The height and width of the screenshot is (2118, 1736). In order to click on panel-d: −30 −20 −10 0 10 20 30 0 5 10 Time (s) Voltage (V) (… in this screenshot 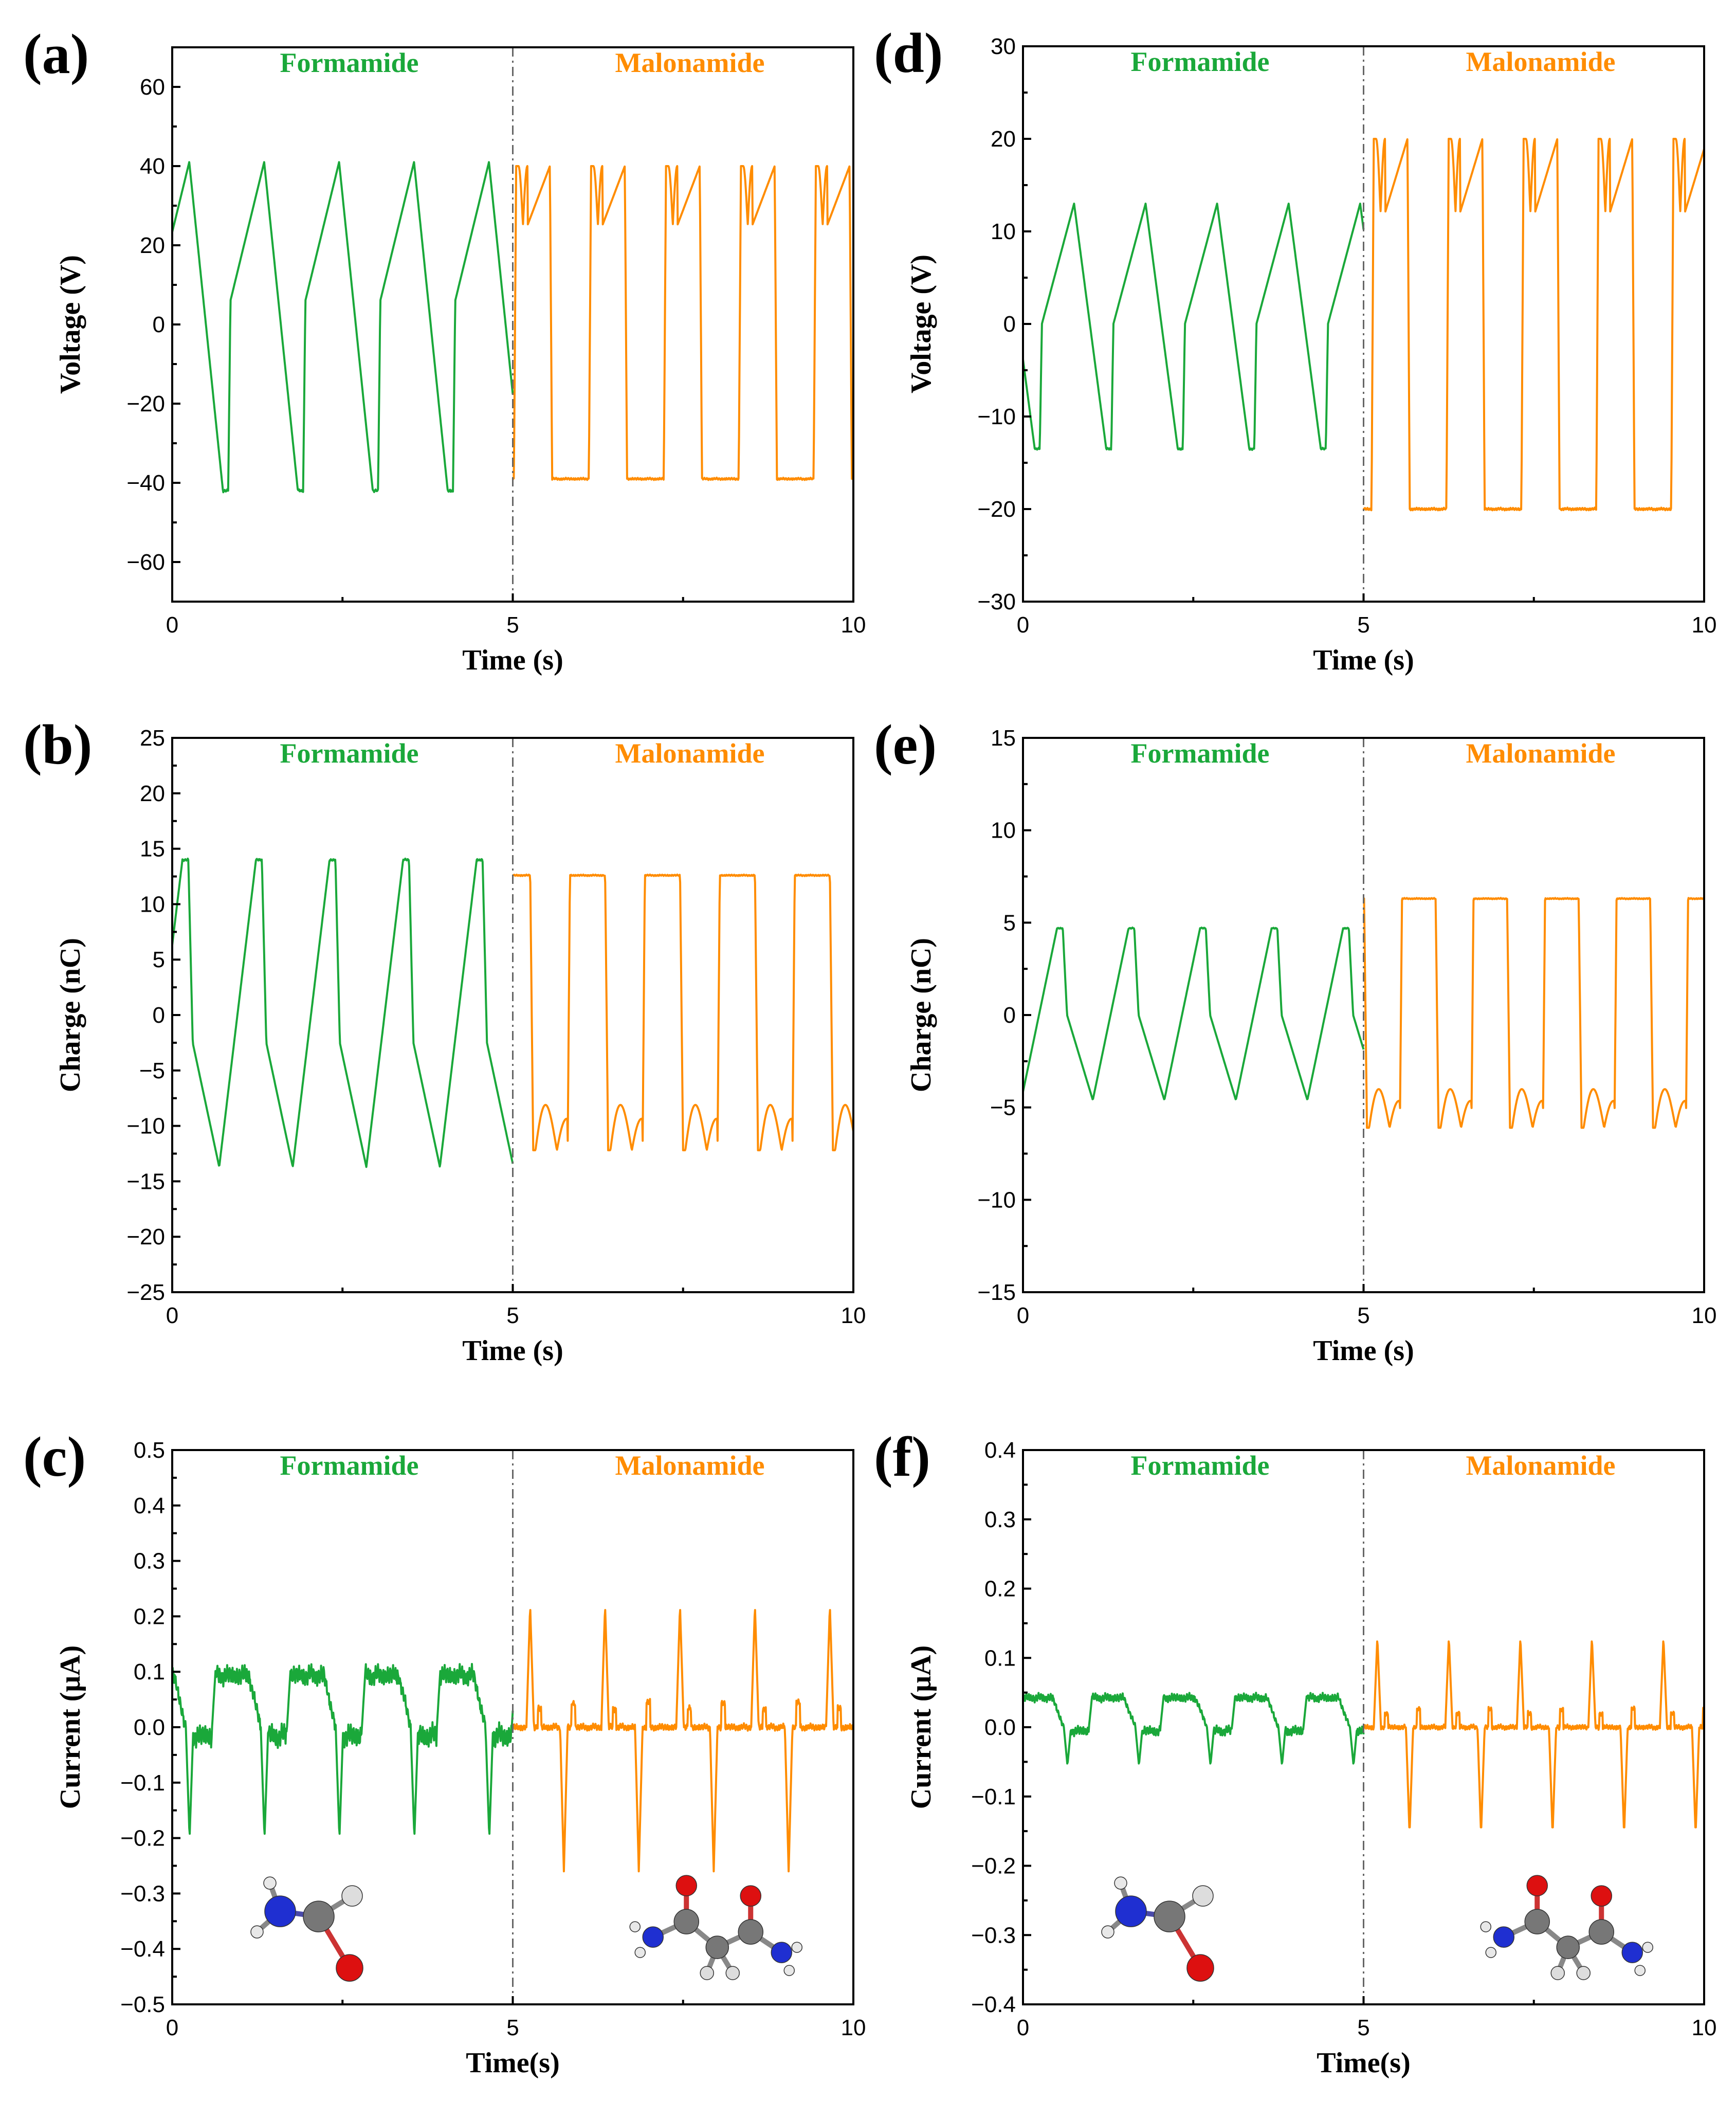, I will do `click(1295, 349)`.